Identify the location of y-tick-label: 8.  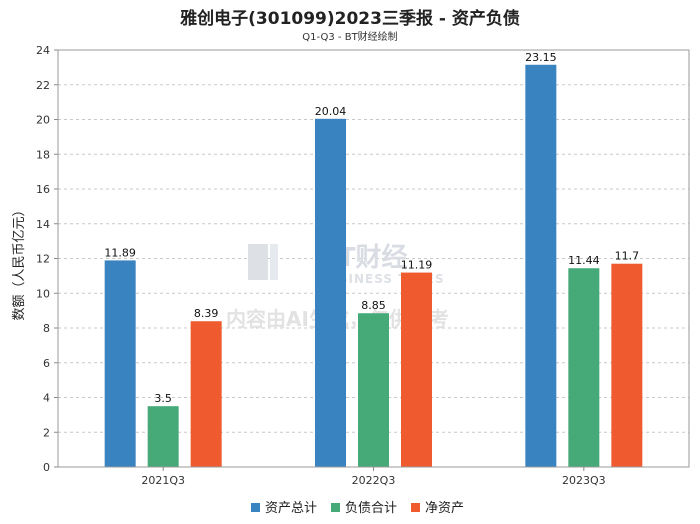
(46, 328).